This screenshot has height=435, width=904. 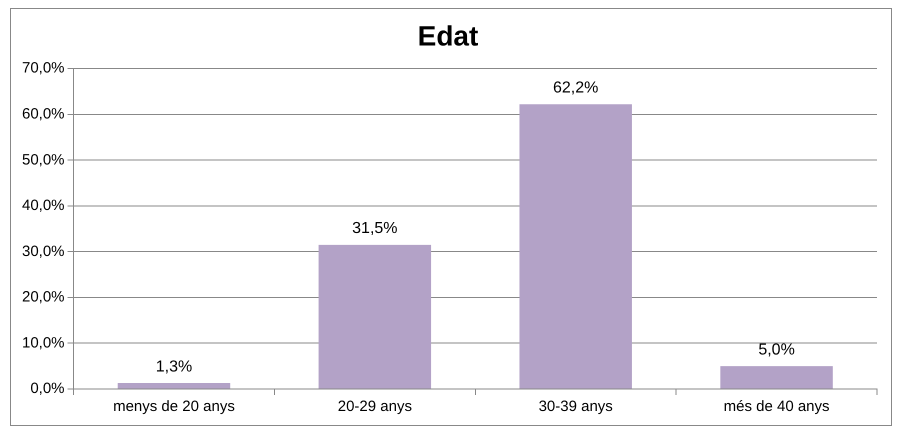 What do you see at coordinates (43, 297) in the screenshot?
I see `y-tick-label: 20,0%` at bounding box center [43, 297].